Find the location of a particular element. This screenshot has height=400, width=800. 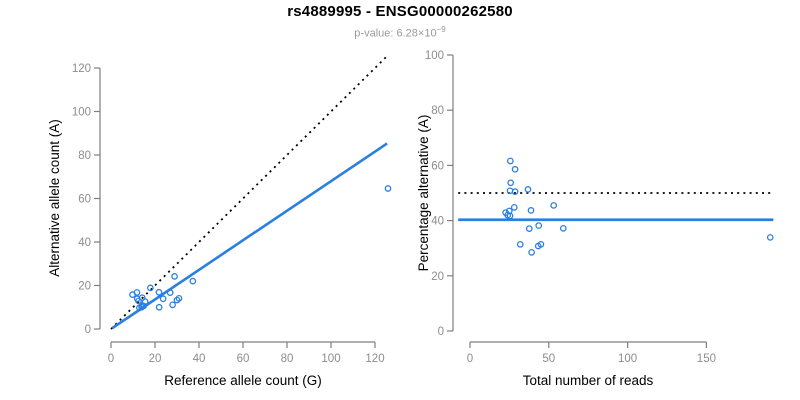

x-axis-title: Reference allele count (G) is located at coordinates (243, 380).